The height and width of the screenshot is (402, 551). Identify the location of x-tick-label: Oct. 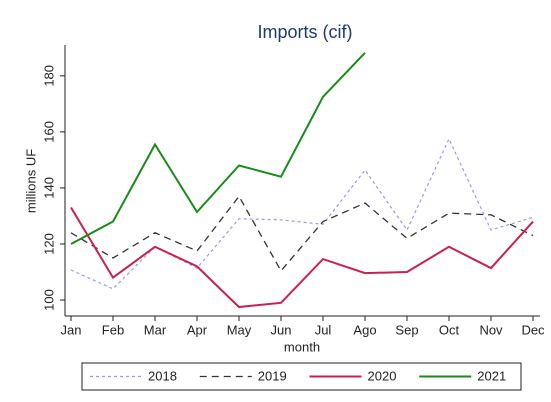
(449, 329).